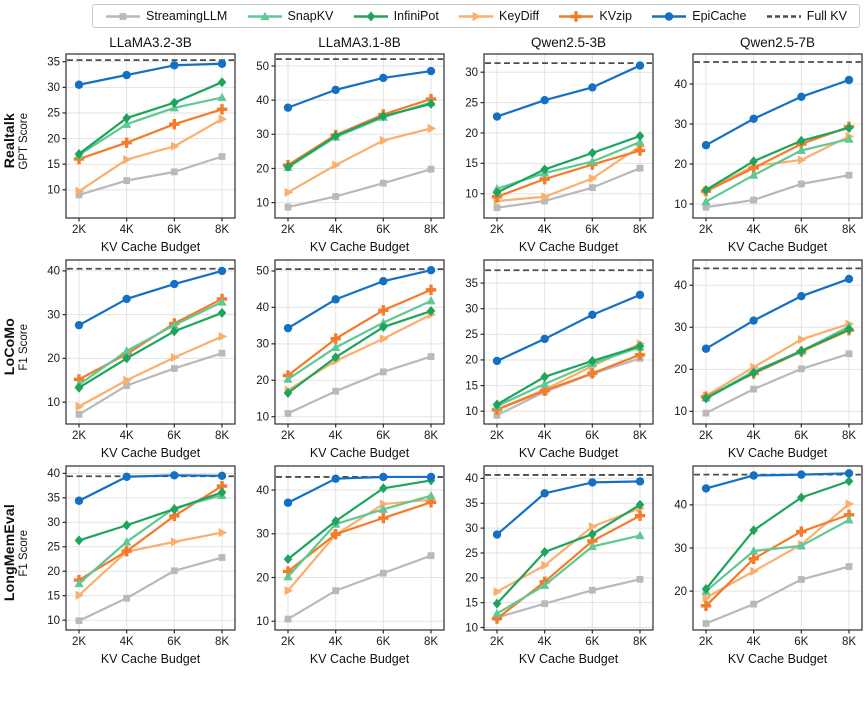  Describe the element at coordinates (761, 566) in the screenshot. I see `subplot-longmemeval-qwen2.5-7b: 20 30 40 2K 4K 6K 8K KV Cache Budget` at that location.